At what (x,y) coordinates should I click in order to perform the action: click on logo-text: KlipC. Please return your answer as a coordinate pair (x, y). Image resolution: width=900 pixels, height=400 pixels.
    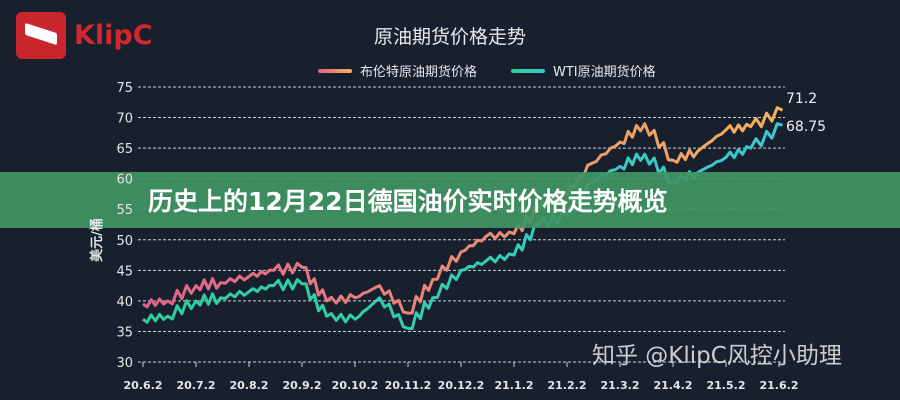
    Looking at the image, I should click on (113, 35).